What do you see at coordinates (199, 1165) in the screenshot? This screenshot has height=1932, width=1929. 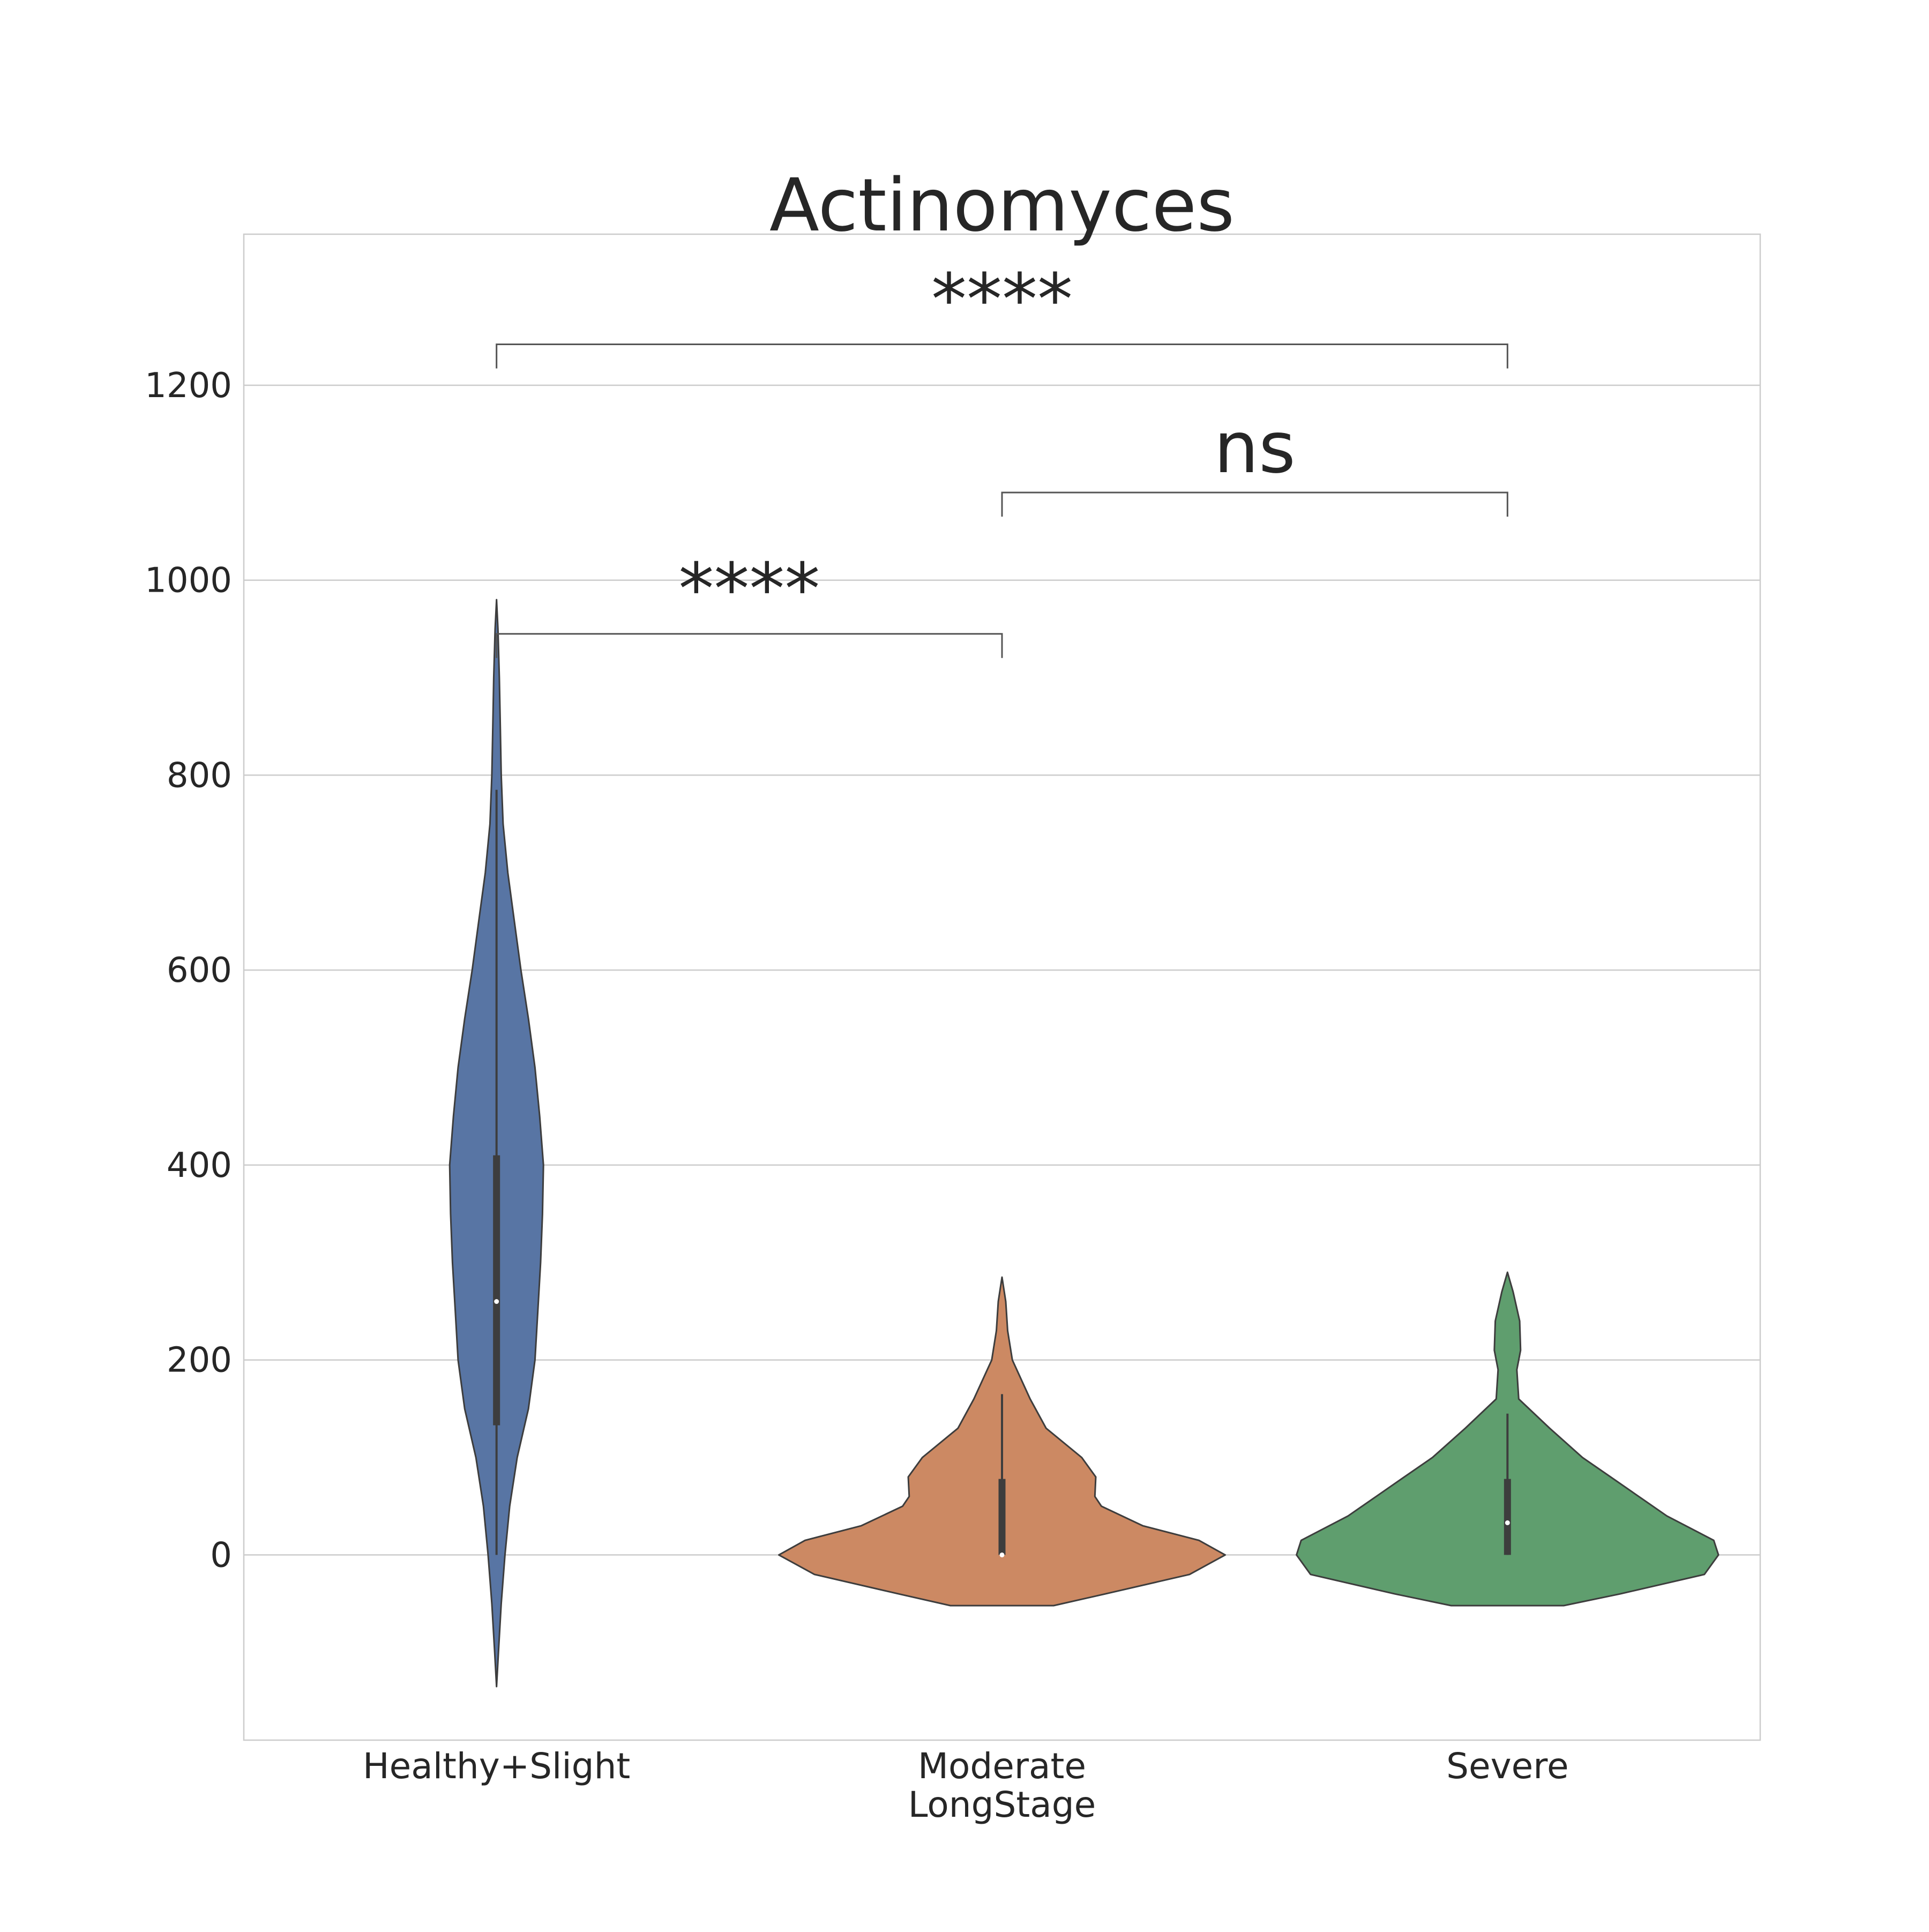 I see `y-tick-label: 400` at bounding box center [199, 1165].